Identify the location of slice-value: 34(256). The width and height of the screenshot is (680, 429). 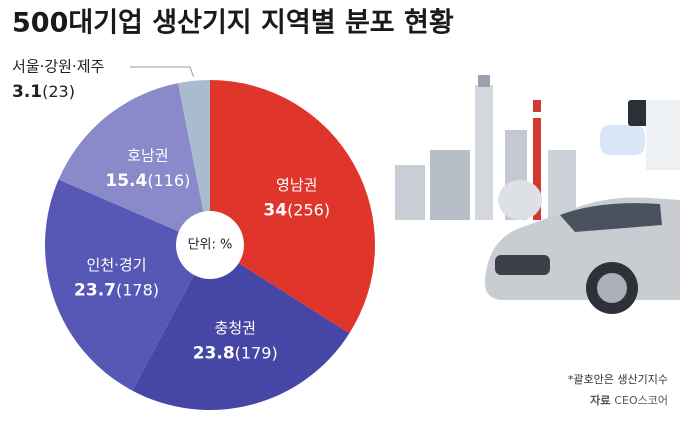
(296, 210).